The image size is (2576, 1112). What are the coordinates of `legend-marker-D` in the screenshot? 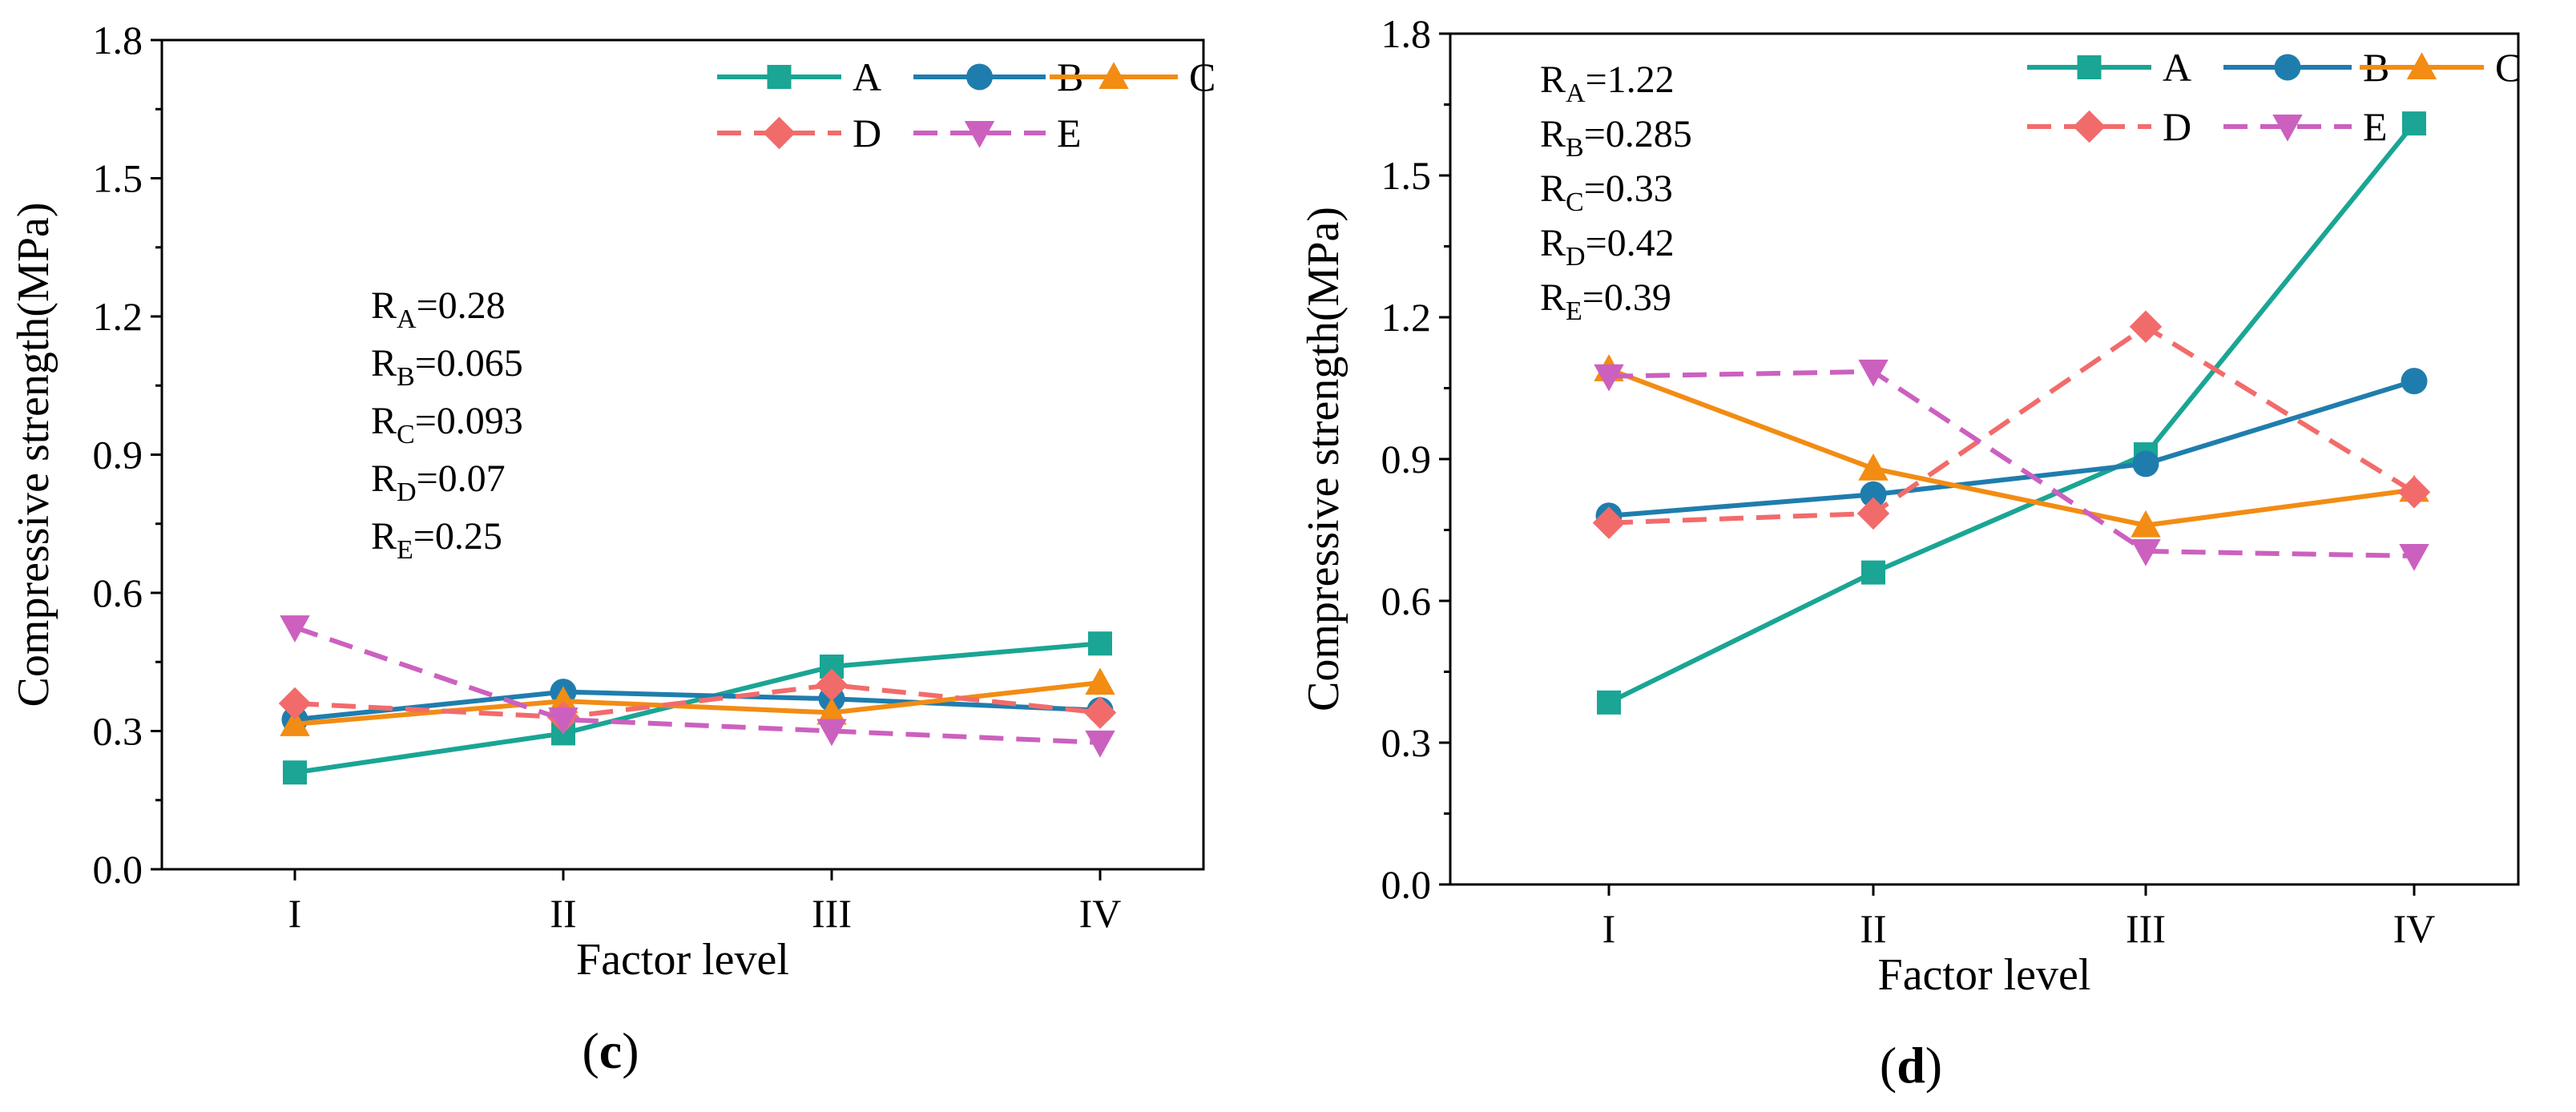 It's located at (2089, 126).